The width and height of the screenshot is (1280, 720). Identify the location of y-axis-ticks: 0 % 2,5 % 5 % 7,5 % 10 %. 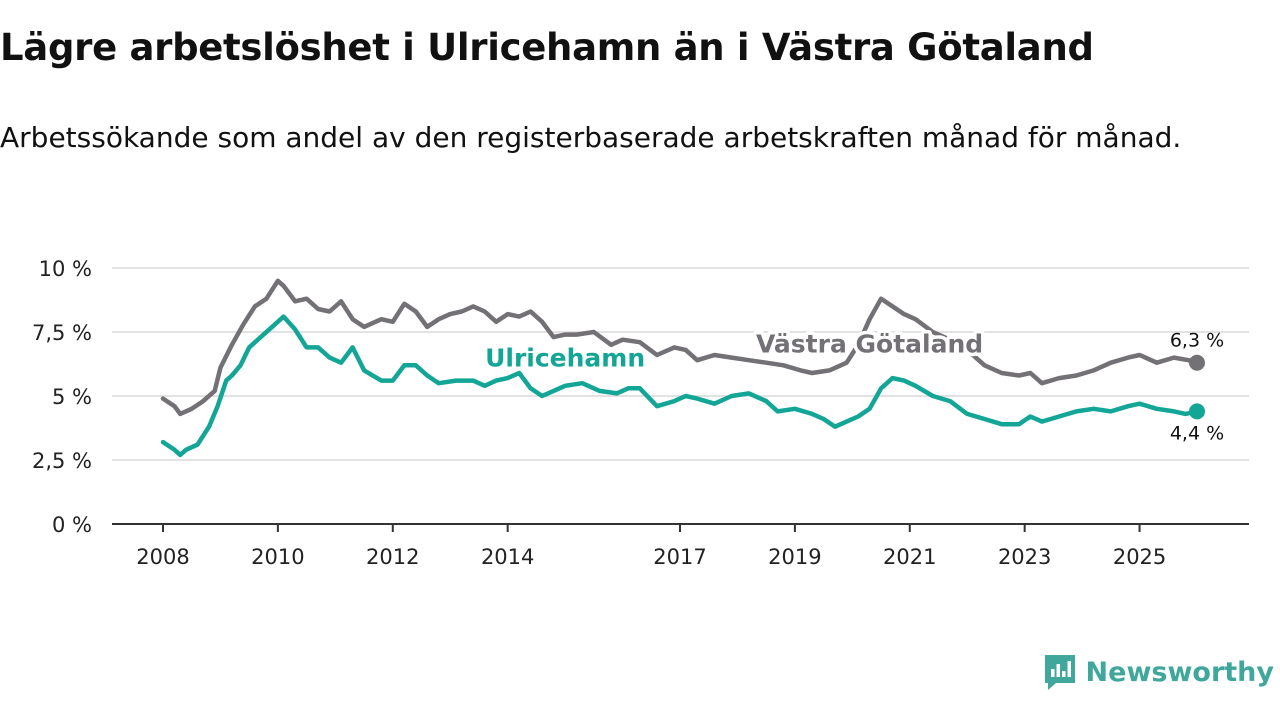
(62, 397).